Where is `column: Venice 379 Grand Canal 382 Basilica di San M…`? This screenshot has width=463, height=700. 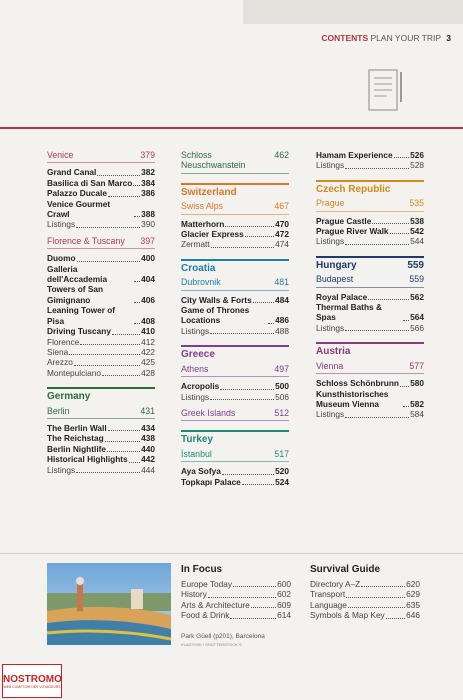
column: Venice 379 Grand Canal 382 Basilica di San M… is located at coordinates (101, 317).